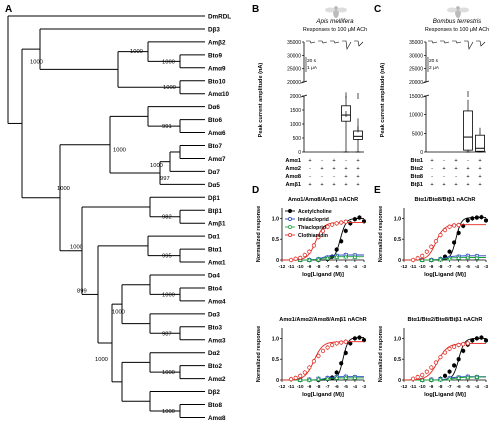 The height and width of the screenshot is (435, 500). Describe the element at coordinates (417, 185) in the screenshot. I see `subunit-row-label: Btβ1` at that location.